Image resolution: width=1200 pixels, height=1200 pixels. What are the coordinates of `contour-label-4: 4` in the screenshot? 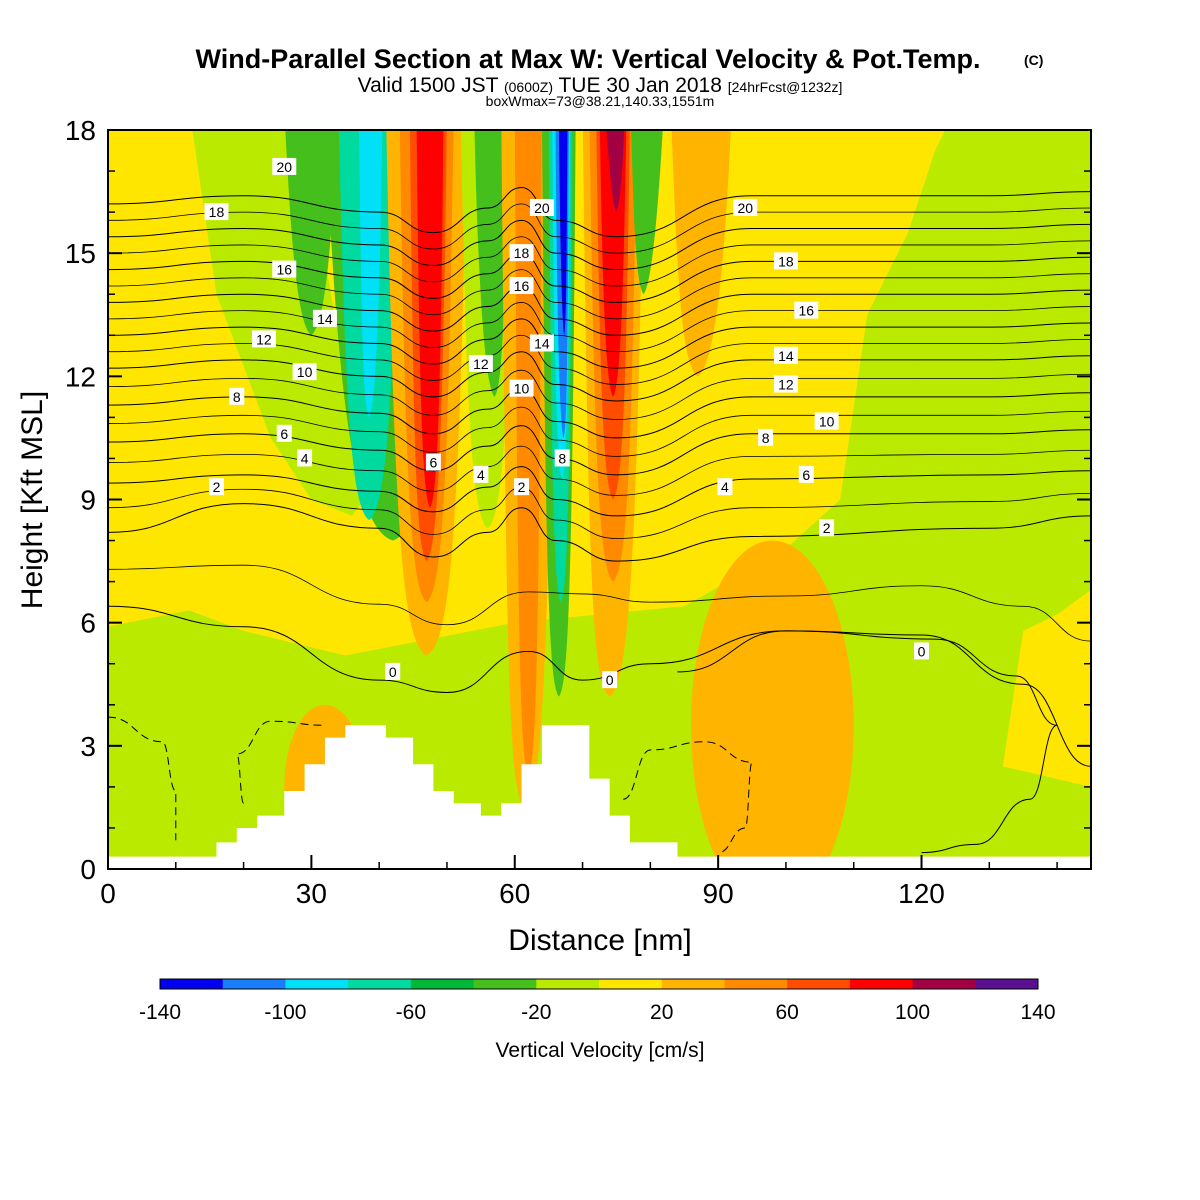 It's located at (481, 474).